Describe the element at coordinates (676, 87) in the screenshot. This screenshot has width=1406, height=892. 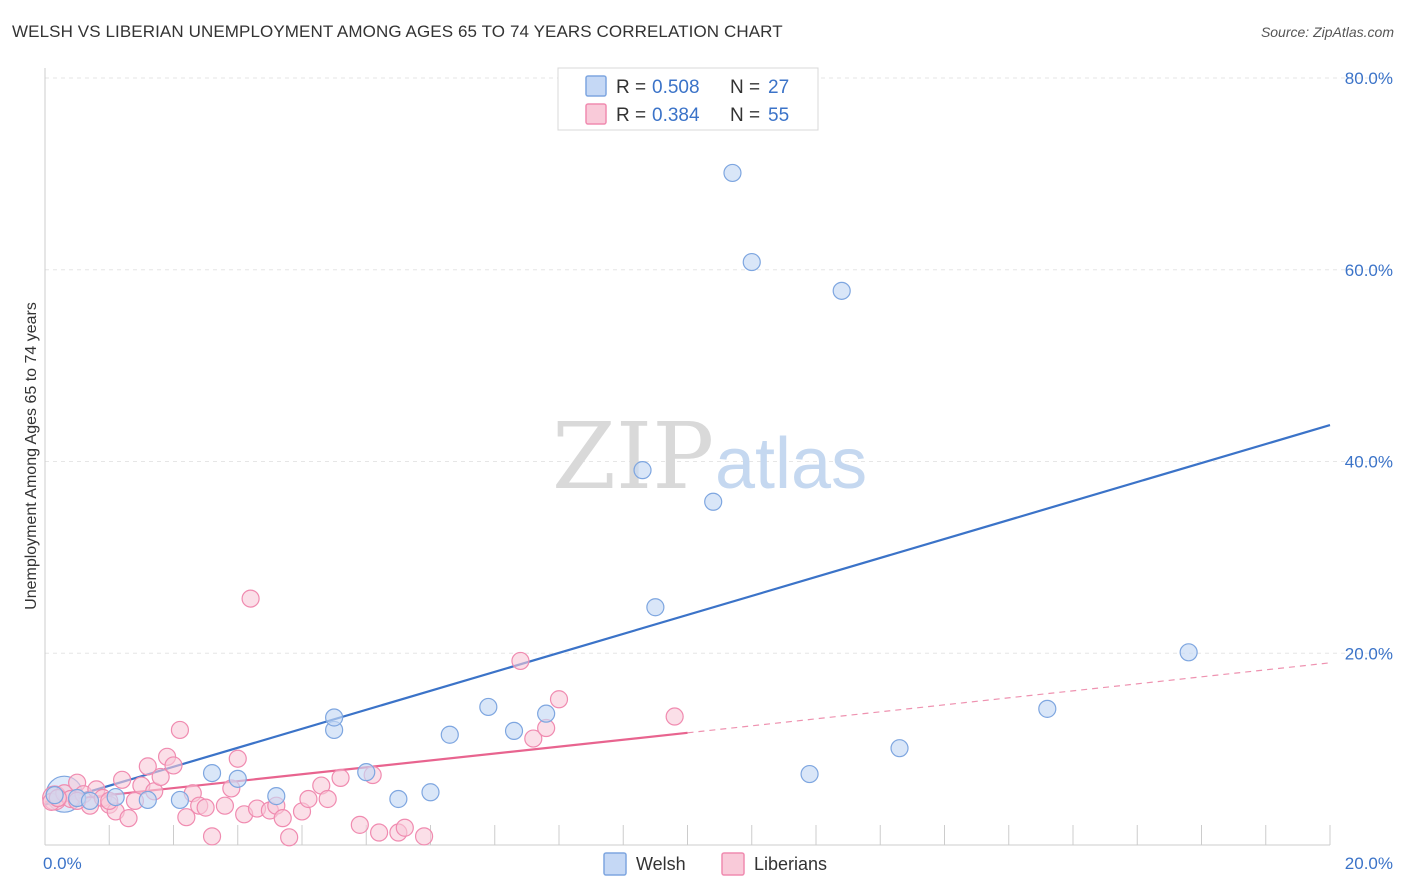
I see `welsh-r-value: 0.508` at that location.